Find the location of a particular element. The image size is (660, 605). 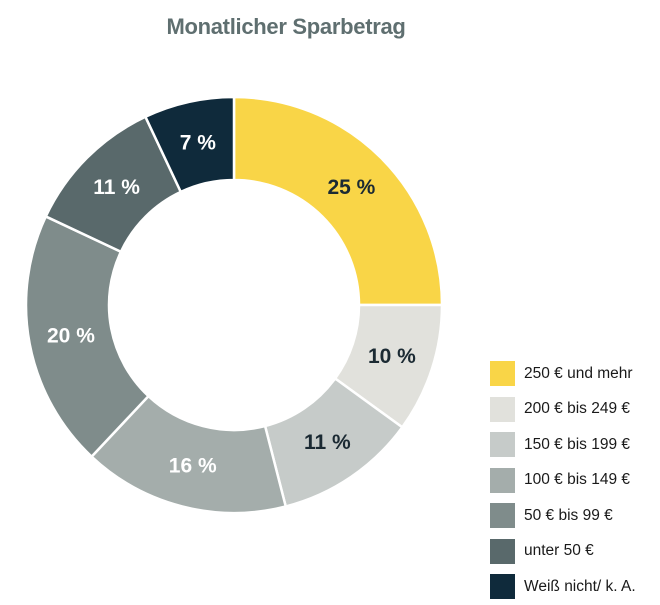

legend-label-7: Weiß nicht/ k. A. is located at coordinates (580, 586).